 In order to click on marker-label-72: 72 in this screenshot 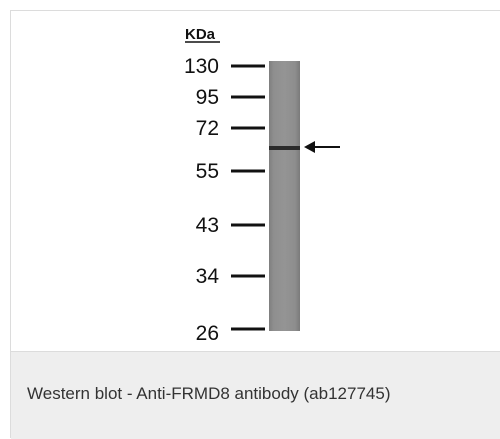, I will do `click(207, 128)`.